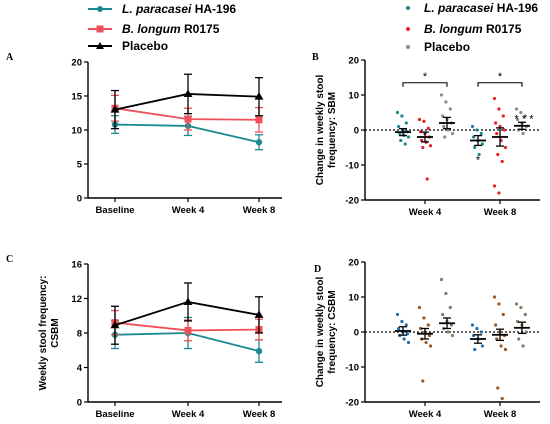 Image resolution: width=550 pixels, height=424 pixels. Describe the element at coordinates (464, 29) in the screenshot. I see `legend-right-item-longum: B. longum R0175` at that location.